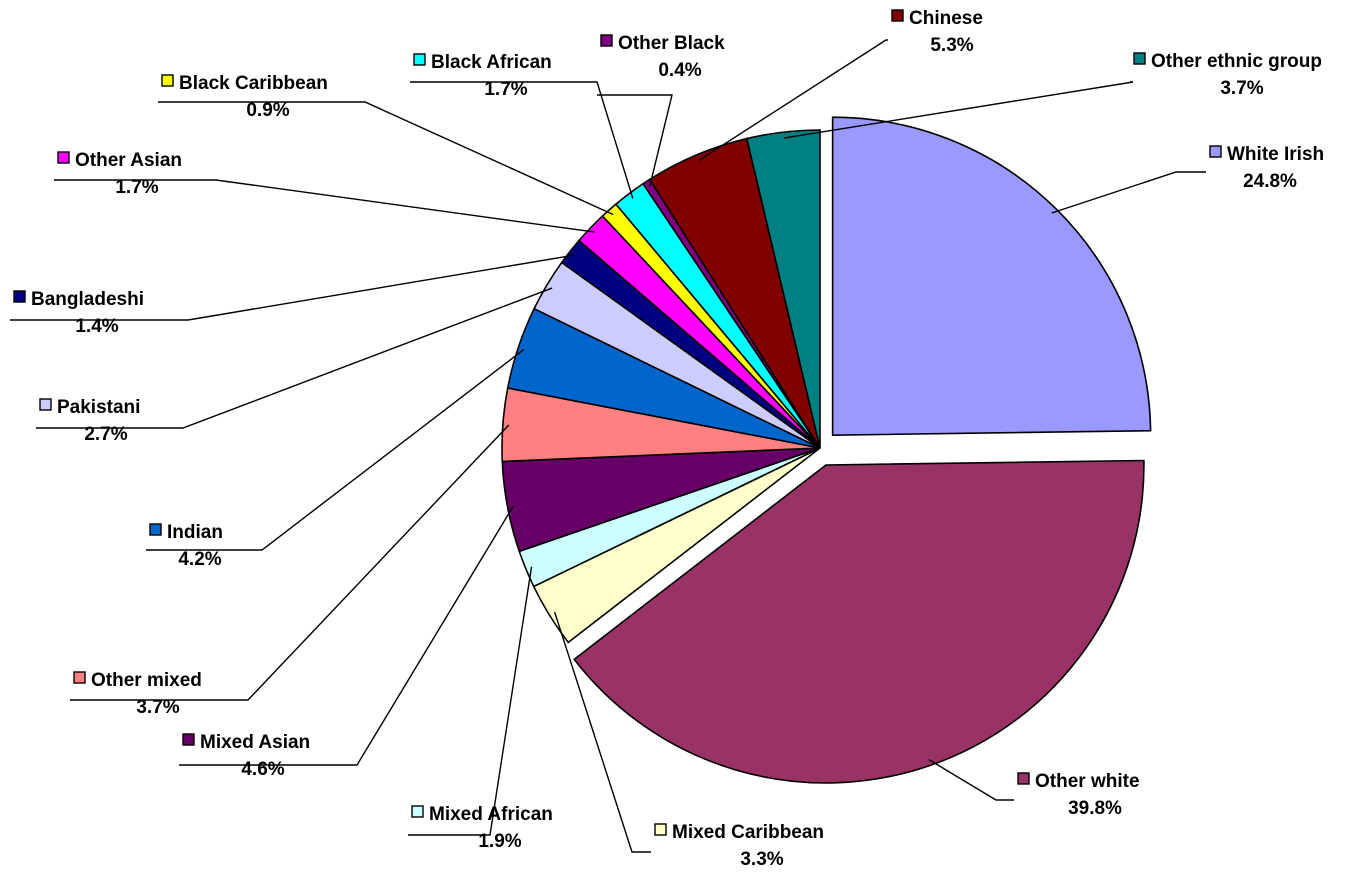  I want to click on slice-label-bangladeshi: Bangladeshi, so click(87, 299).